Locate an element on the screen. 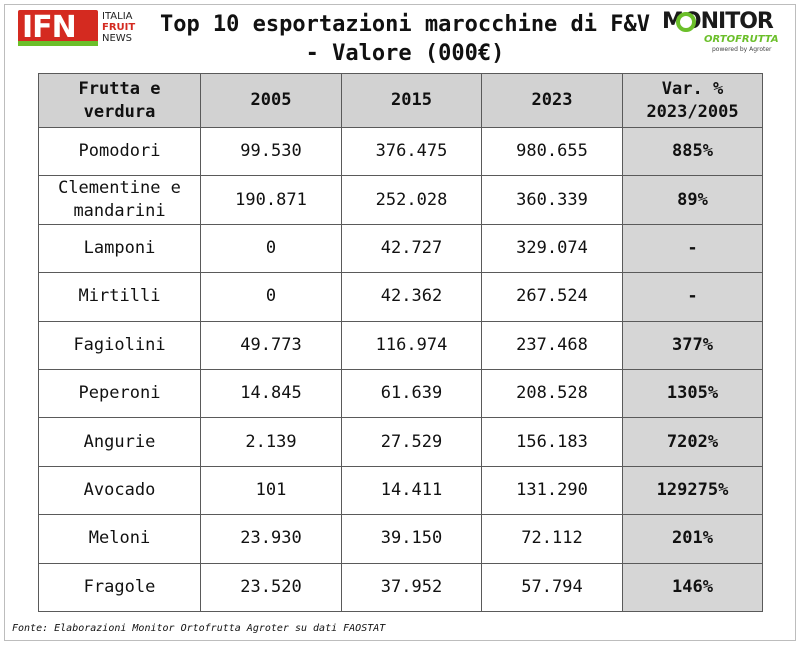 Image resolution: width=800 pixels, height=645 pixels. cell-variation: 201% is located at coordinates (692, 539).